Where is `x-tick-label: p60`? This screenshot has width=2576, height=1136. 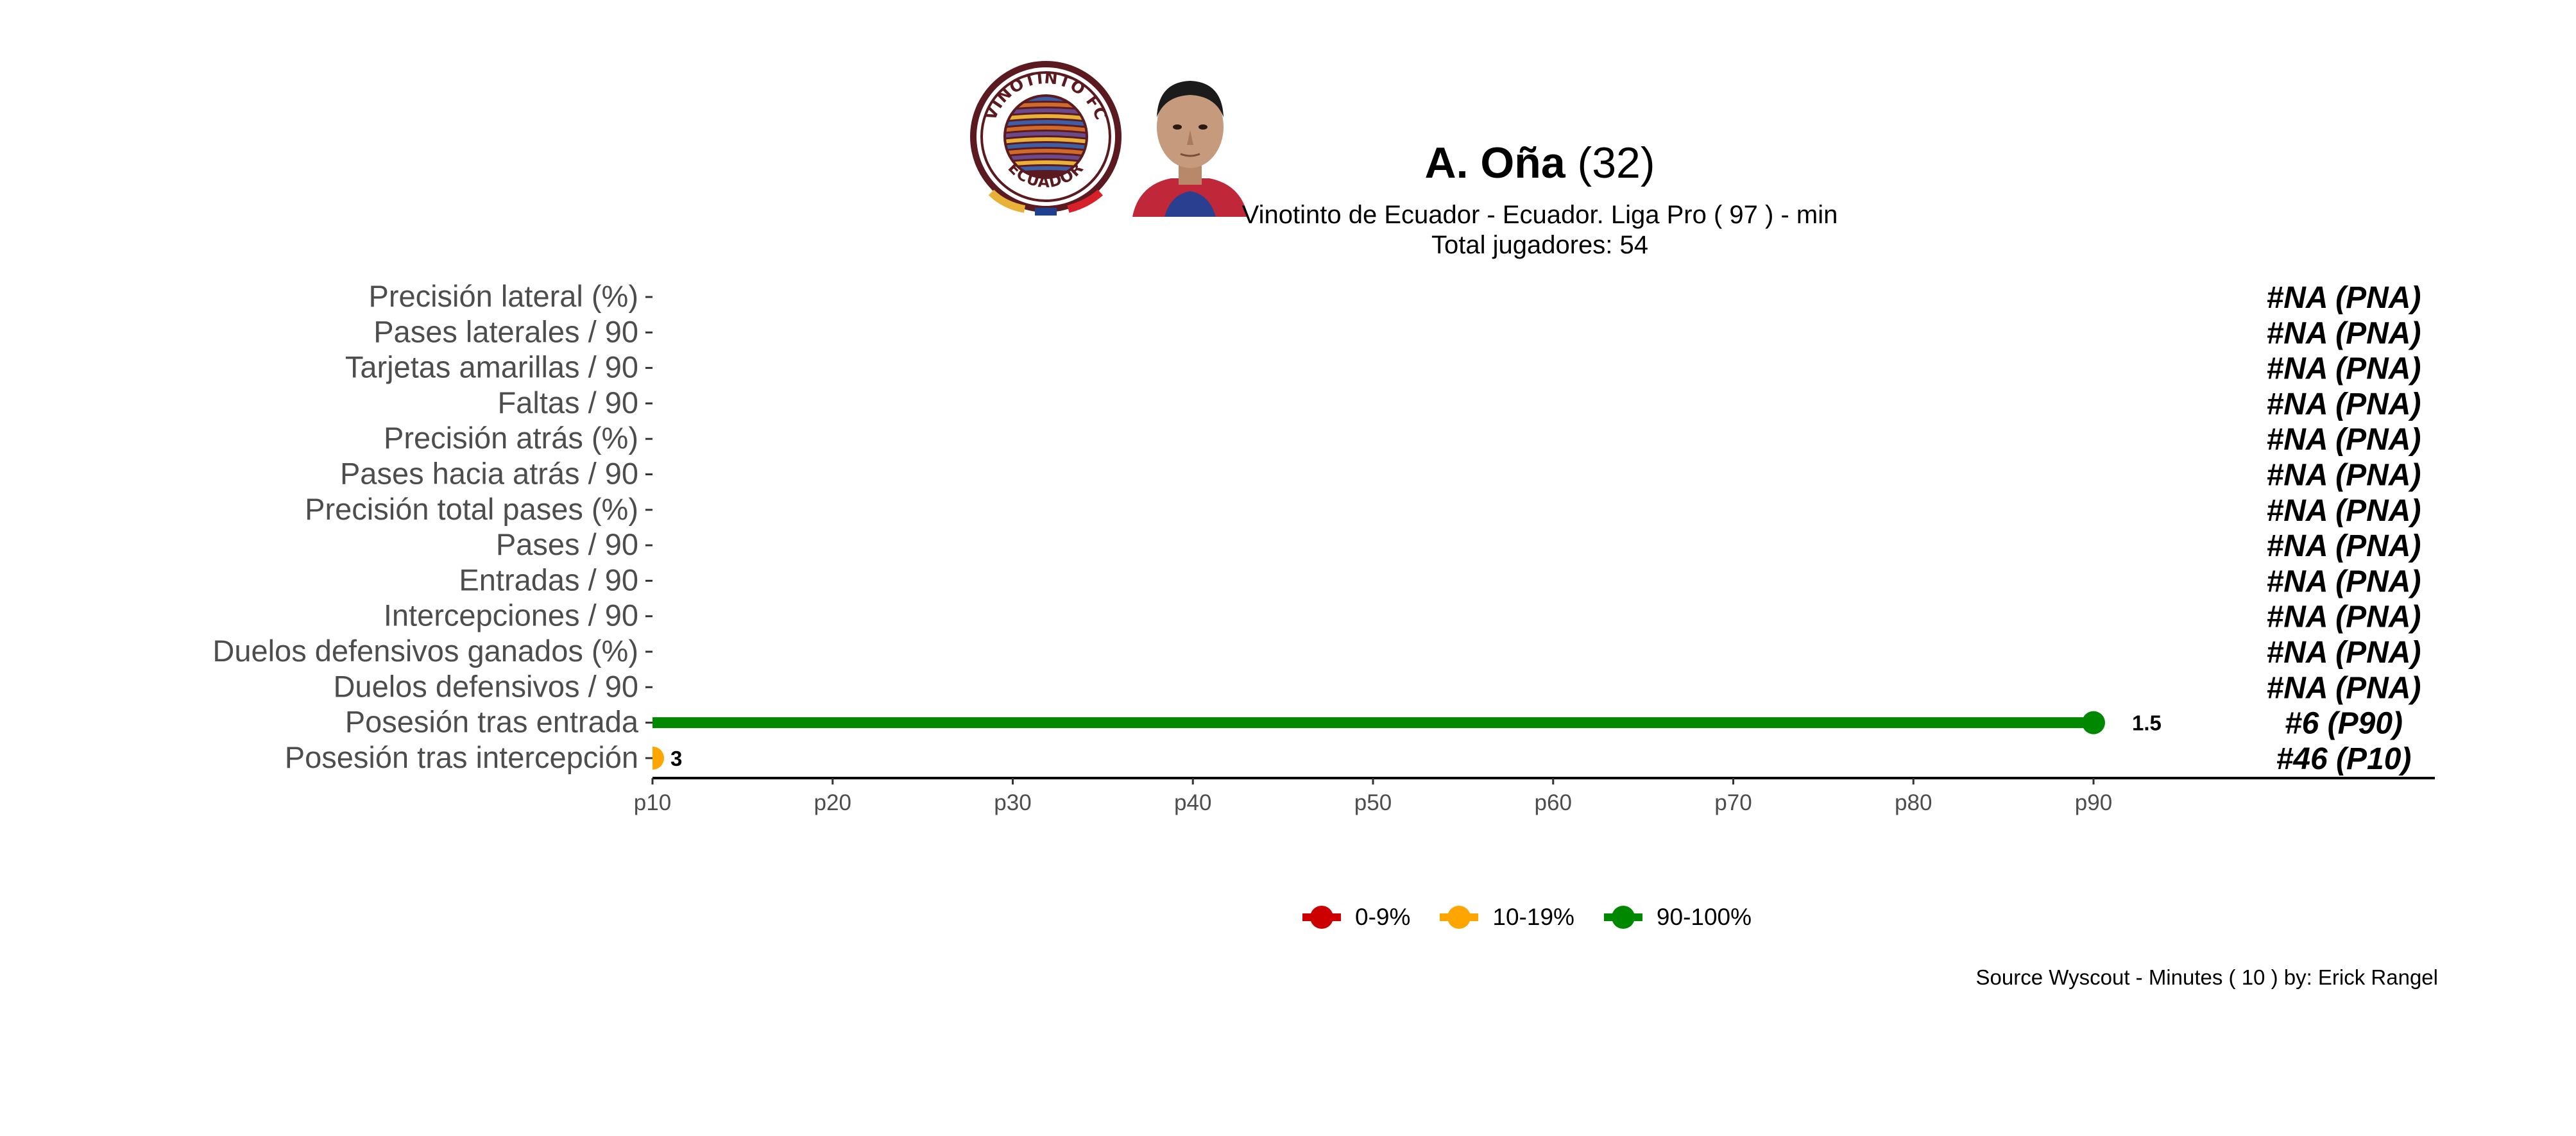
x-tick-label: p60 is located at coordinates (1553, 802).